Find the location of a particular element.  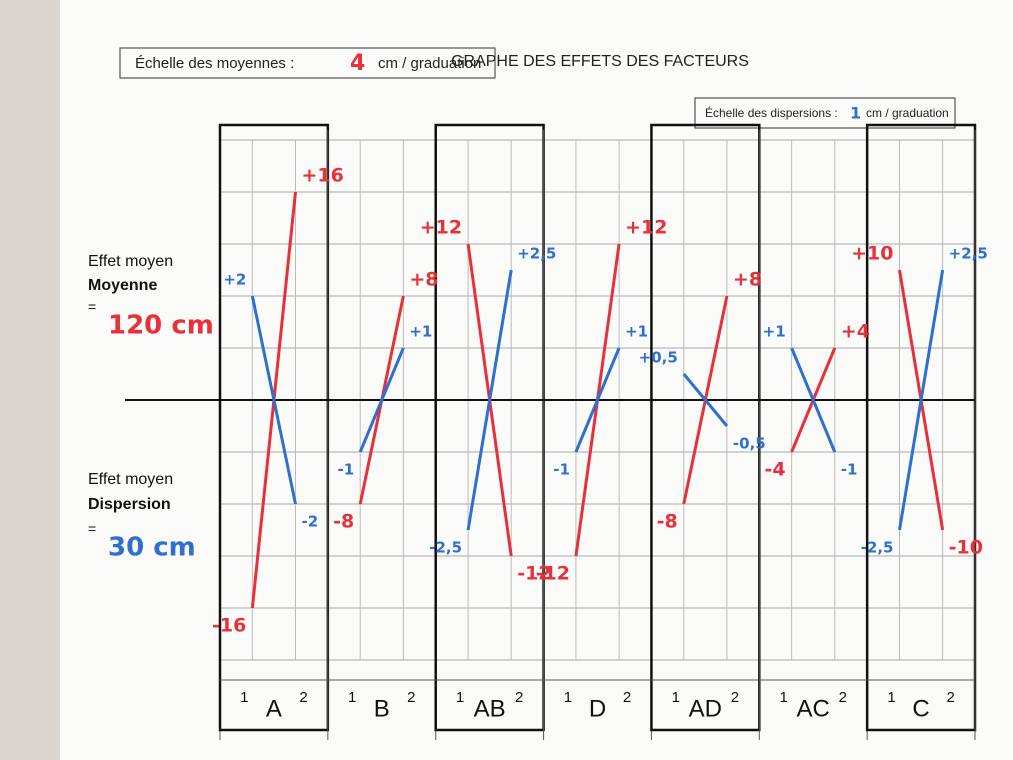

value-label: -0,5 is located at coordinates (749, 444).